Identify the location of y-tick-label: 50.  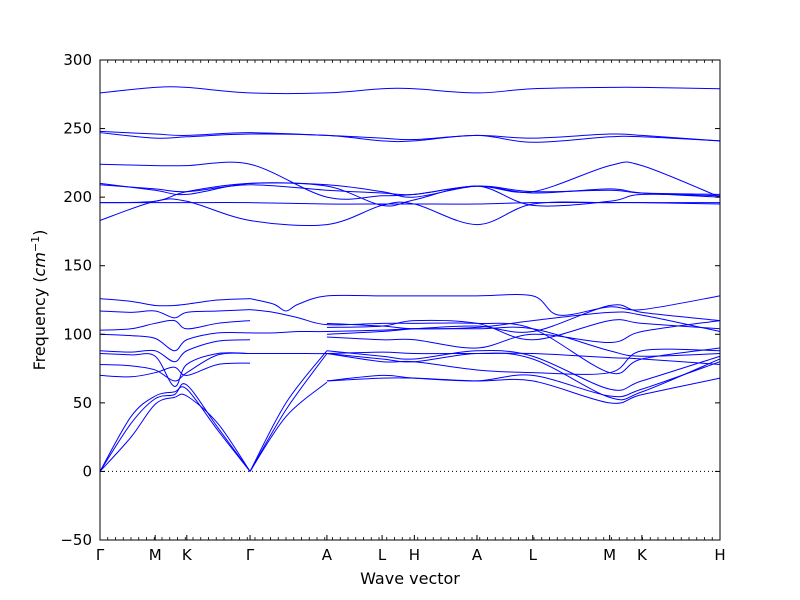
(82, 403).